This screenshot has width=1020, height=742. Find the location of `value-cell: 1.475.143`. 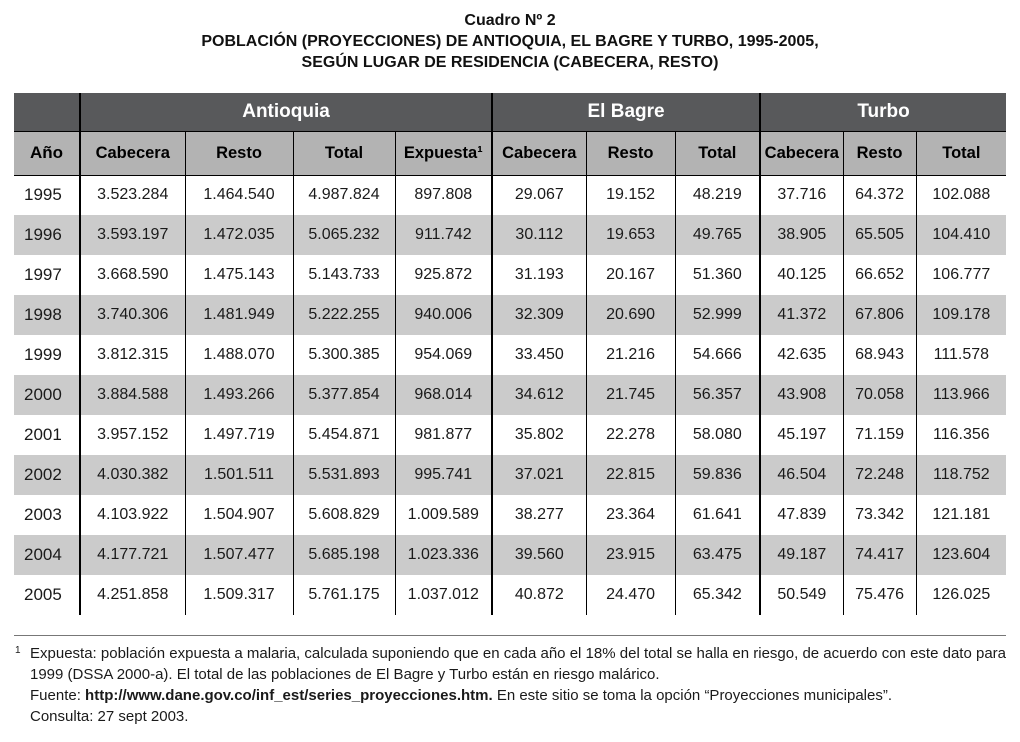

value-cell: 1.475.143 is located at coordinates (238, 275).